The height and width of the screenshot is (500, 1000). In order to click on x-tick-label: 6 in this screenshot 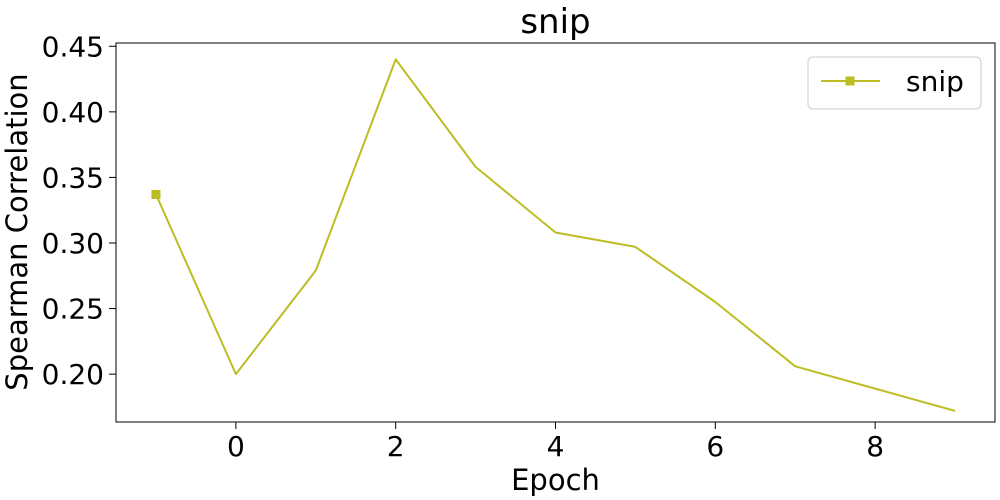, I will do `click(715, 446)`.